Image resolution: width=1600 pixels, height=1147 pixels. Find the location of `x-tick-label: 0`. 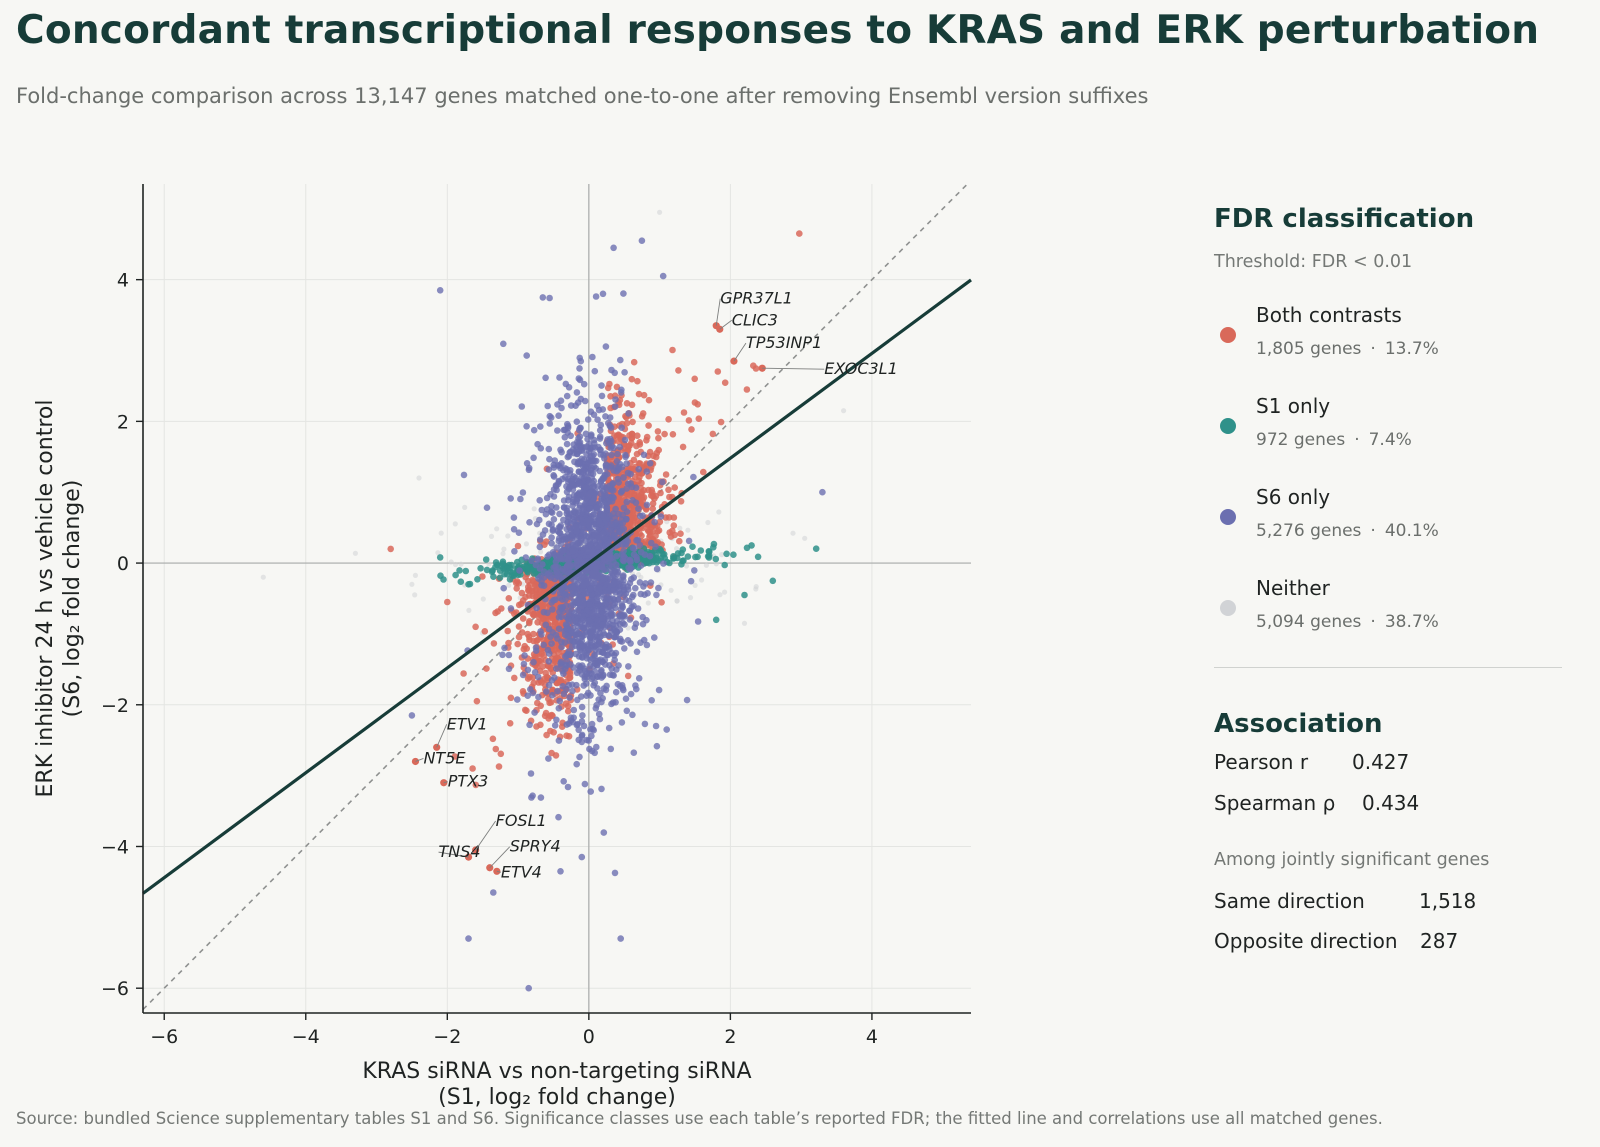

x-tick-label: 0 is located at coordinates (589, 1037).